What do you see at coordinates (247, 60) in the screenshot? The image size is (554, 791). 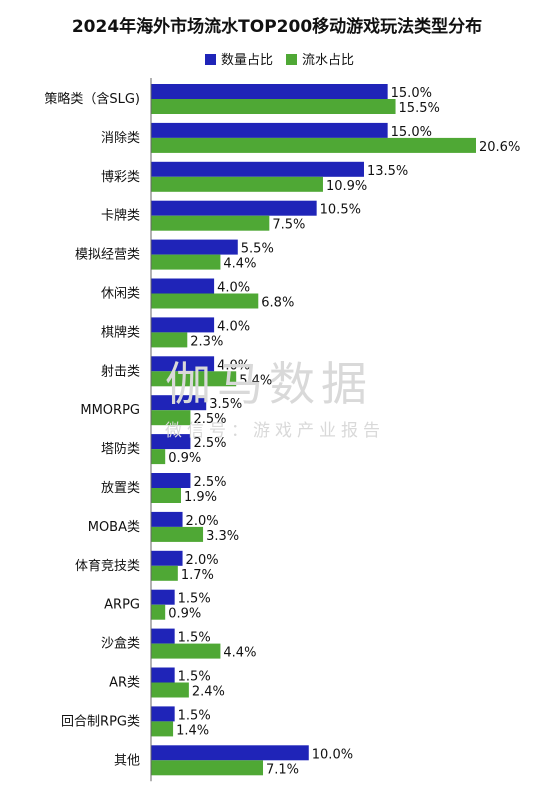 I see `legend-label-count: 数量占比` at bounding box center [247, 60].